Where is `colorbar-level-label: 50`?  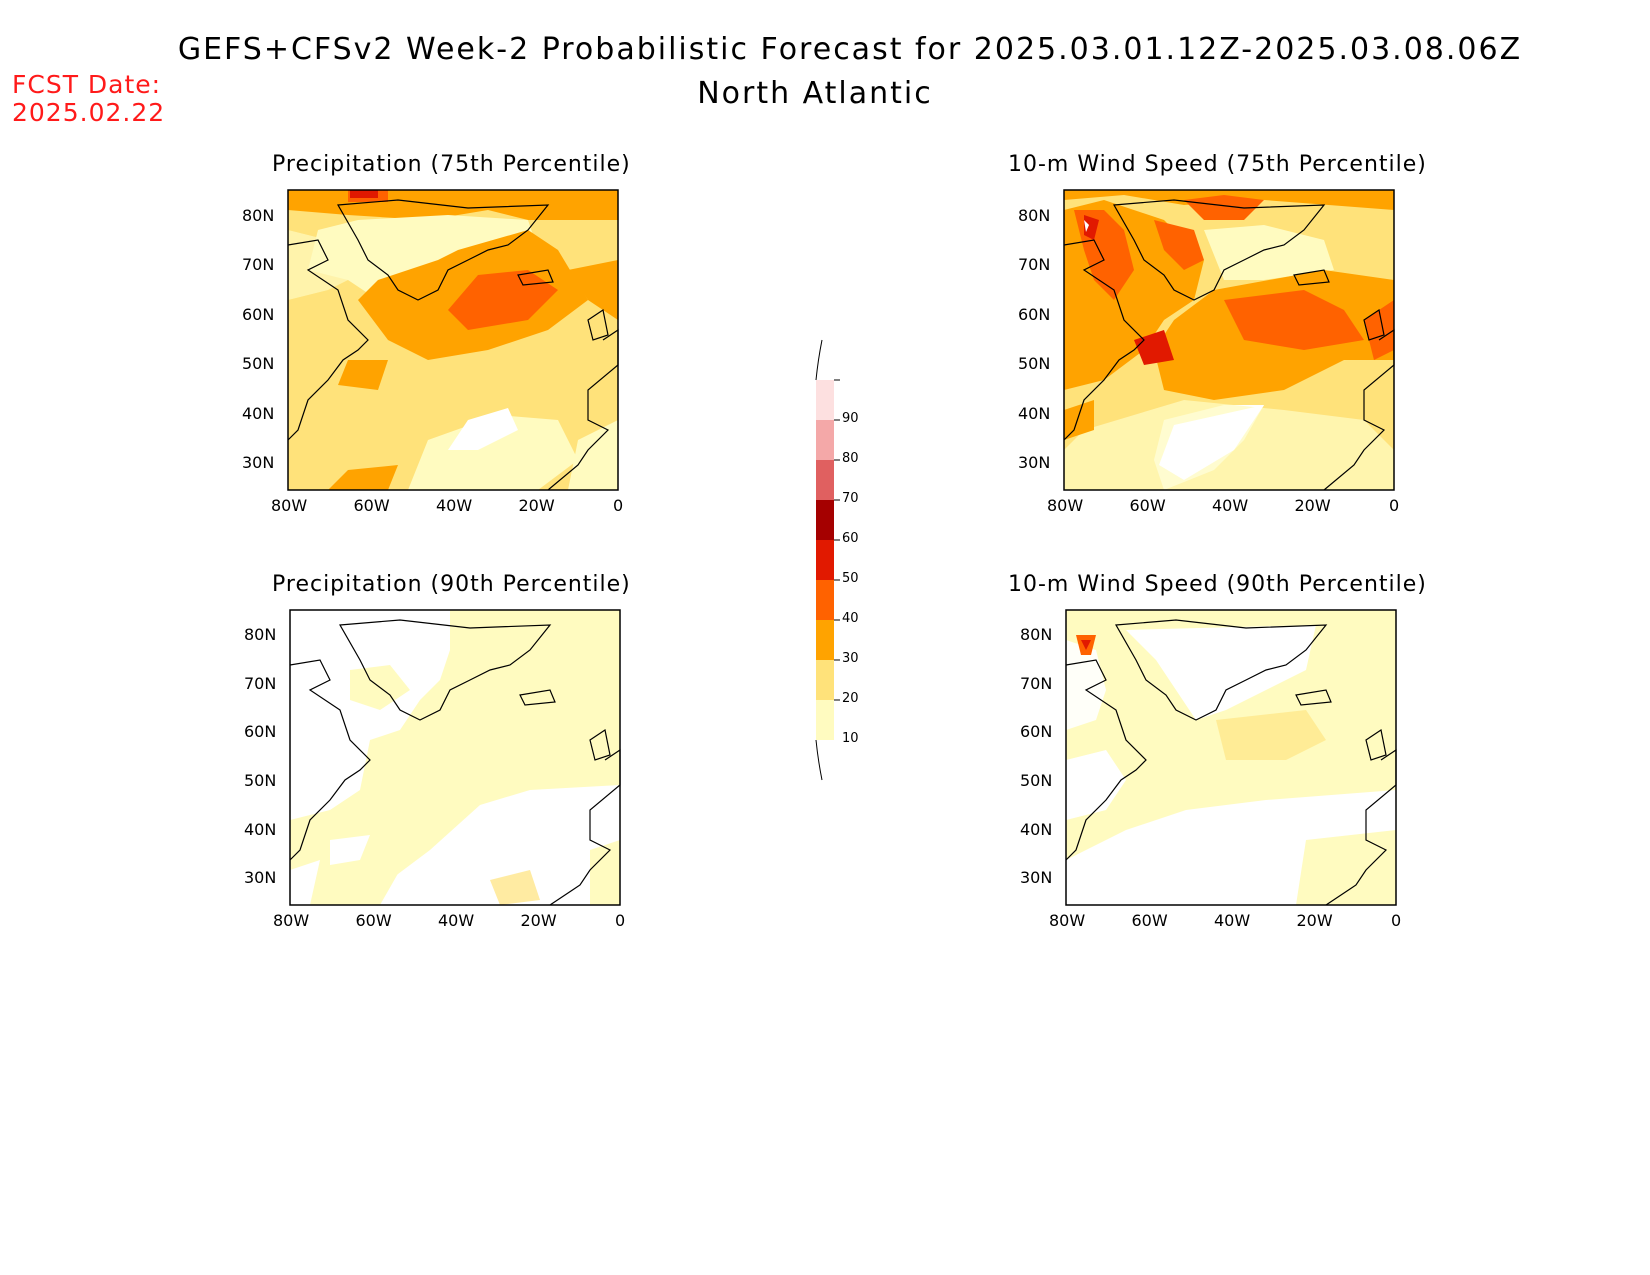 colorbar-level-label: 50 is located at coordinates (850, 578).